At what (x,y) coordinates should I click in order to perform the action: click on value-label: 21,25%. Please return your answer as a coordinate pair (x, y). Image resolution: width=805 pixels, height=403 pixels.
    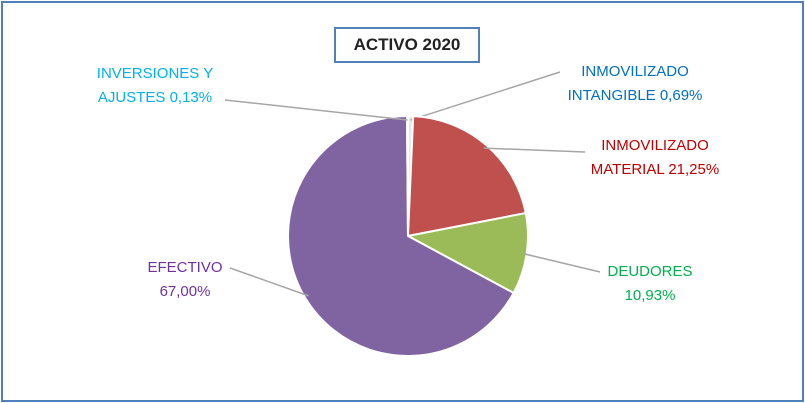
    Looking at the image, I should click on (694, 169).